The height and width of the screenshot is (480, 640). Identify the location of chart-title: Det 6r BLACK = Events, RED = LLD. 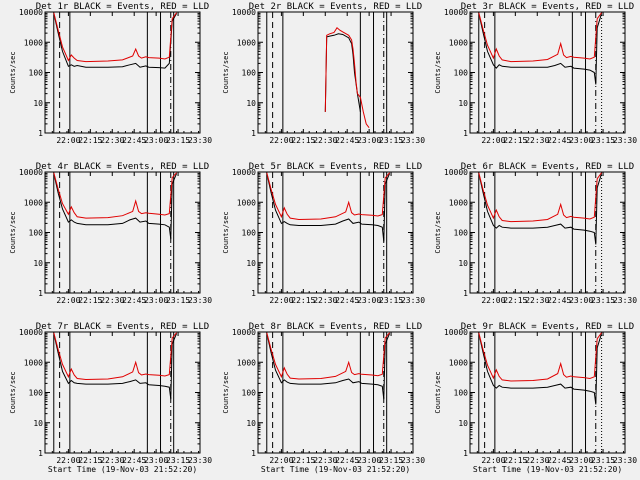
(547, 167).